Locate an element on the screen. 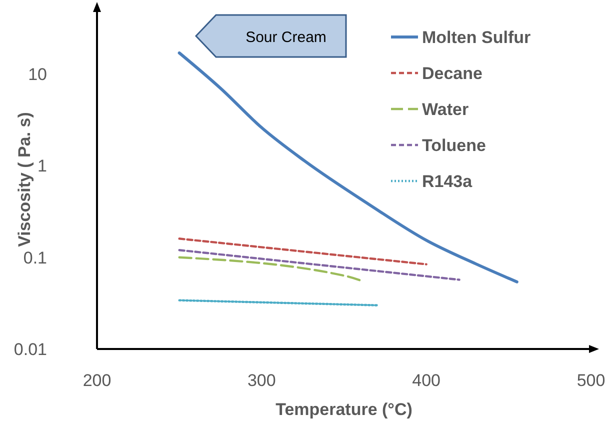  legend-label: Decane is located at coordinates (452, 73).